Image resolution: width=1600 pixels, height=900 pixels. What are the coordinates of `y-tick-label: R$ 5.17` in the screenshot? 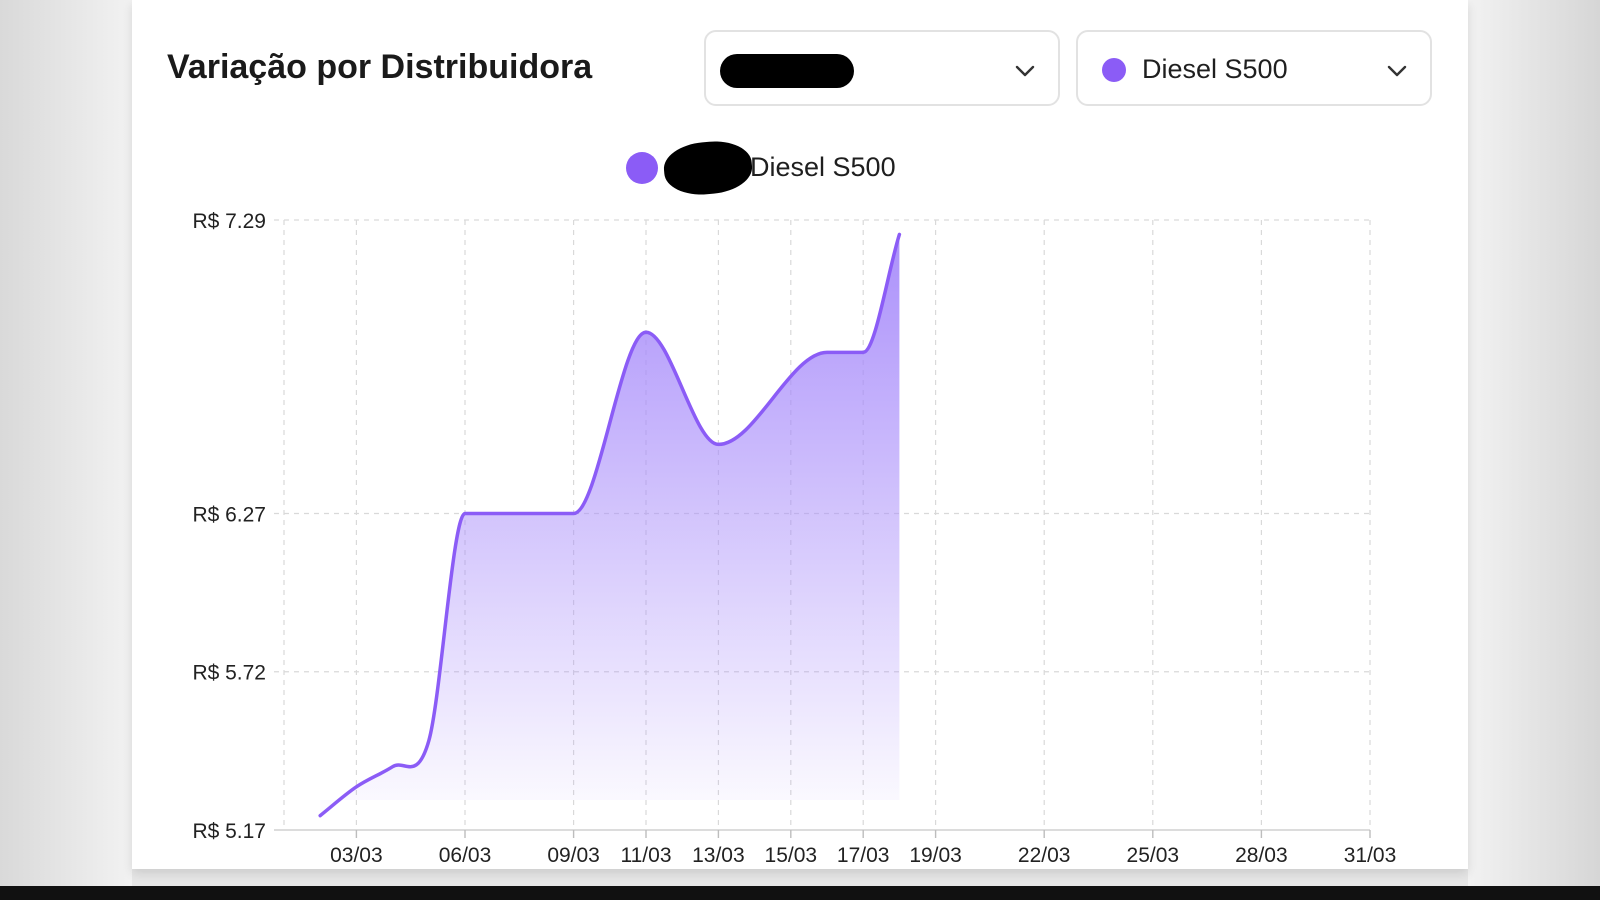 It's located at (229, 831).